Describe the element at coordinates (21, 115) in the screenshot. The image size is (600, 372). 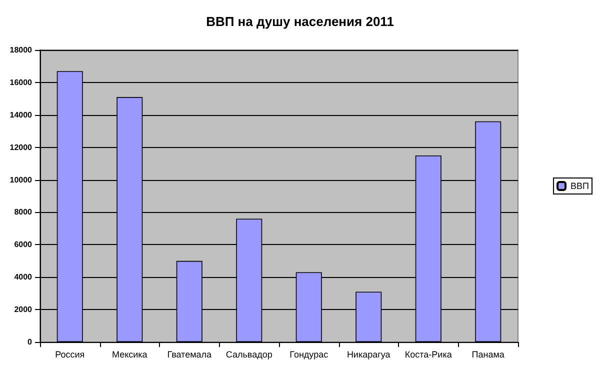
I see `y-tick-label: 14000` at that location.